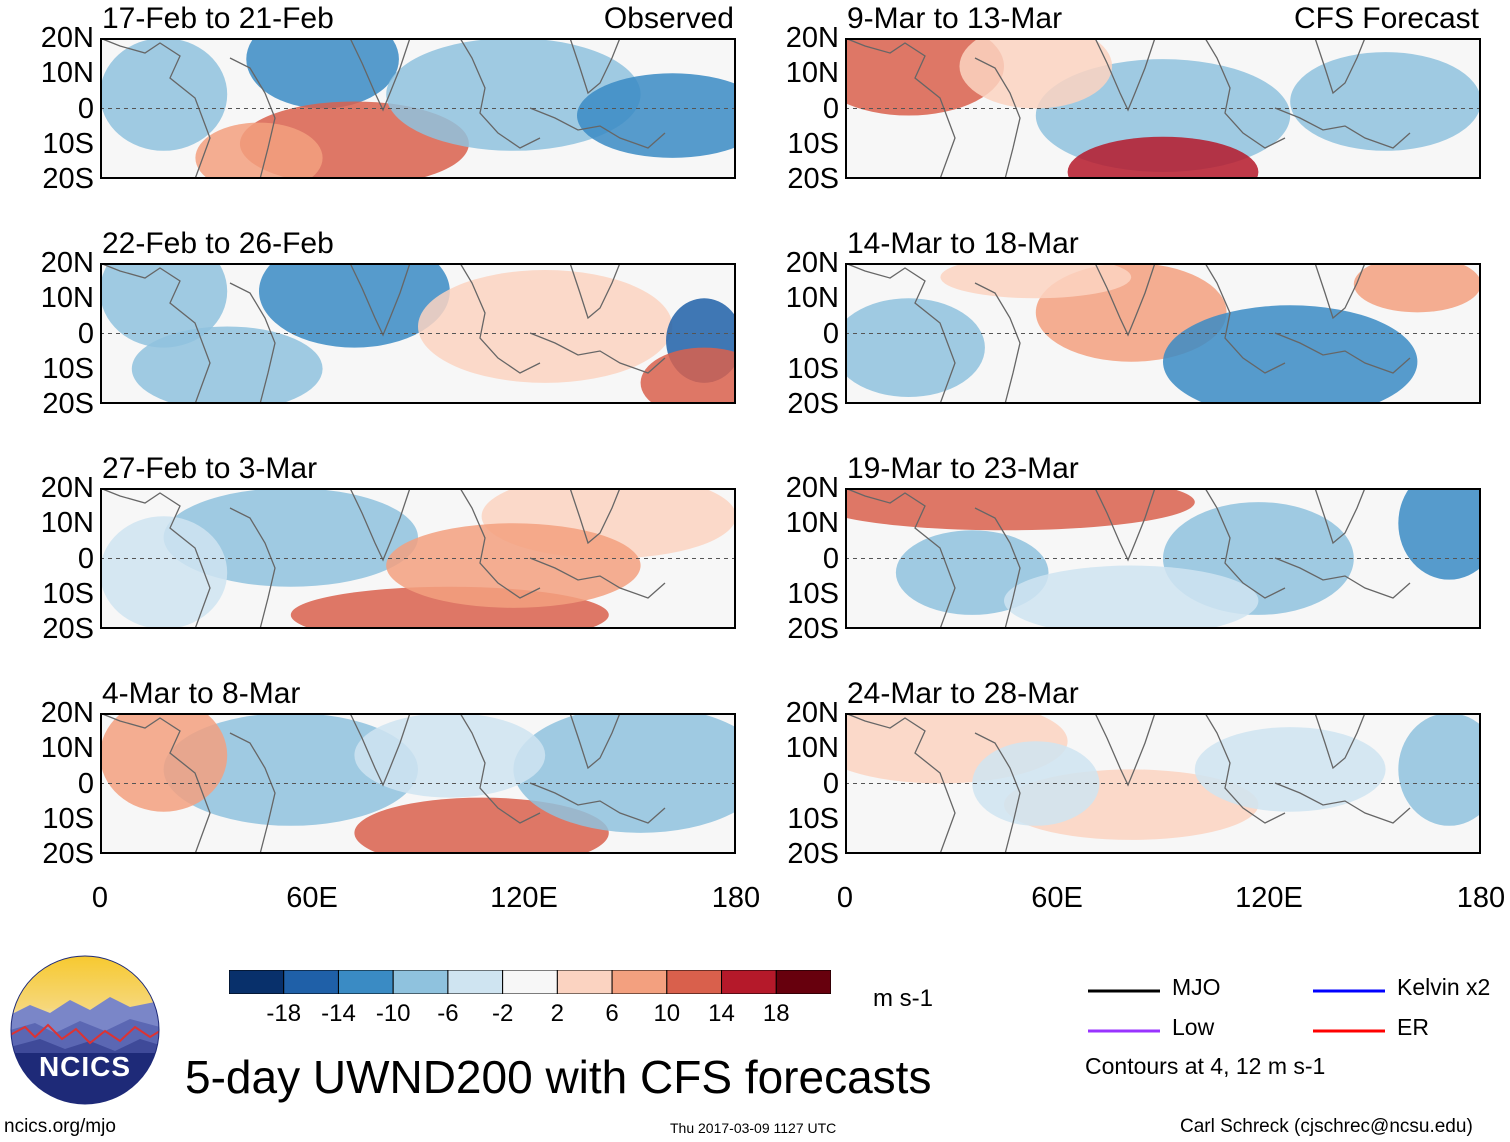 Image resolution: width=1510 pixels, height=1142 pixels. What do you see at coordinates (845, 898) in the screenshot?
I see `x-tick-label: 0` at bounding box center [845, 898].